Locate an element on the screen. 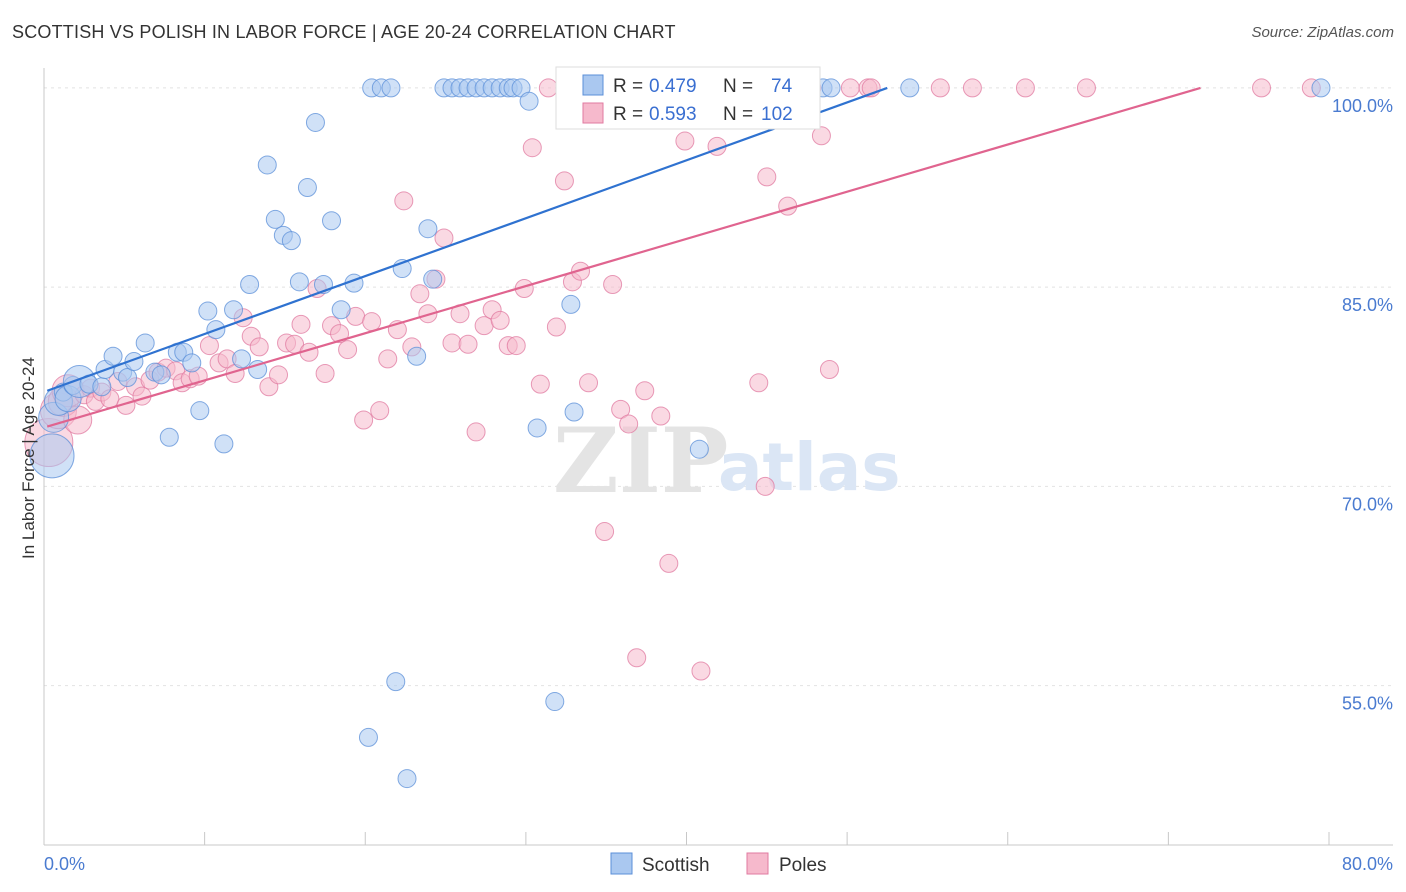  y-tick-label-2: 85.0% is located at coordinates (1367, 305).